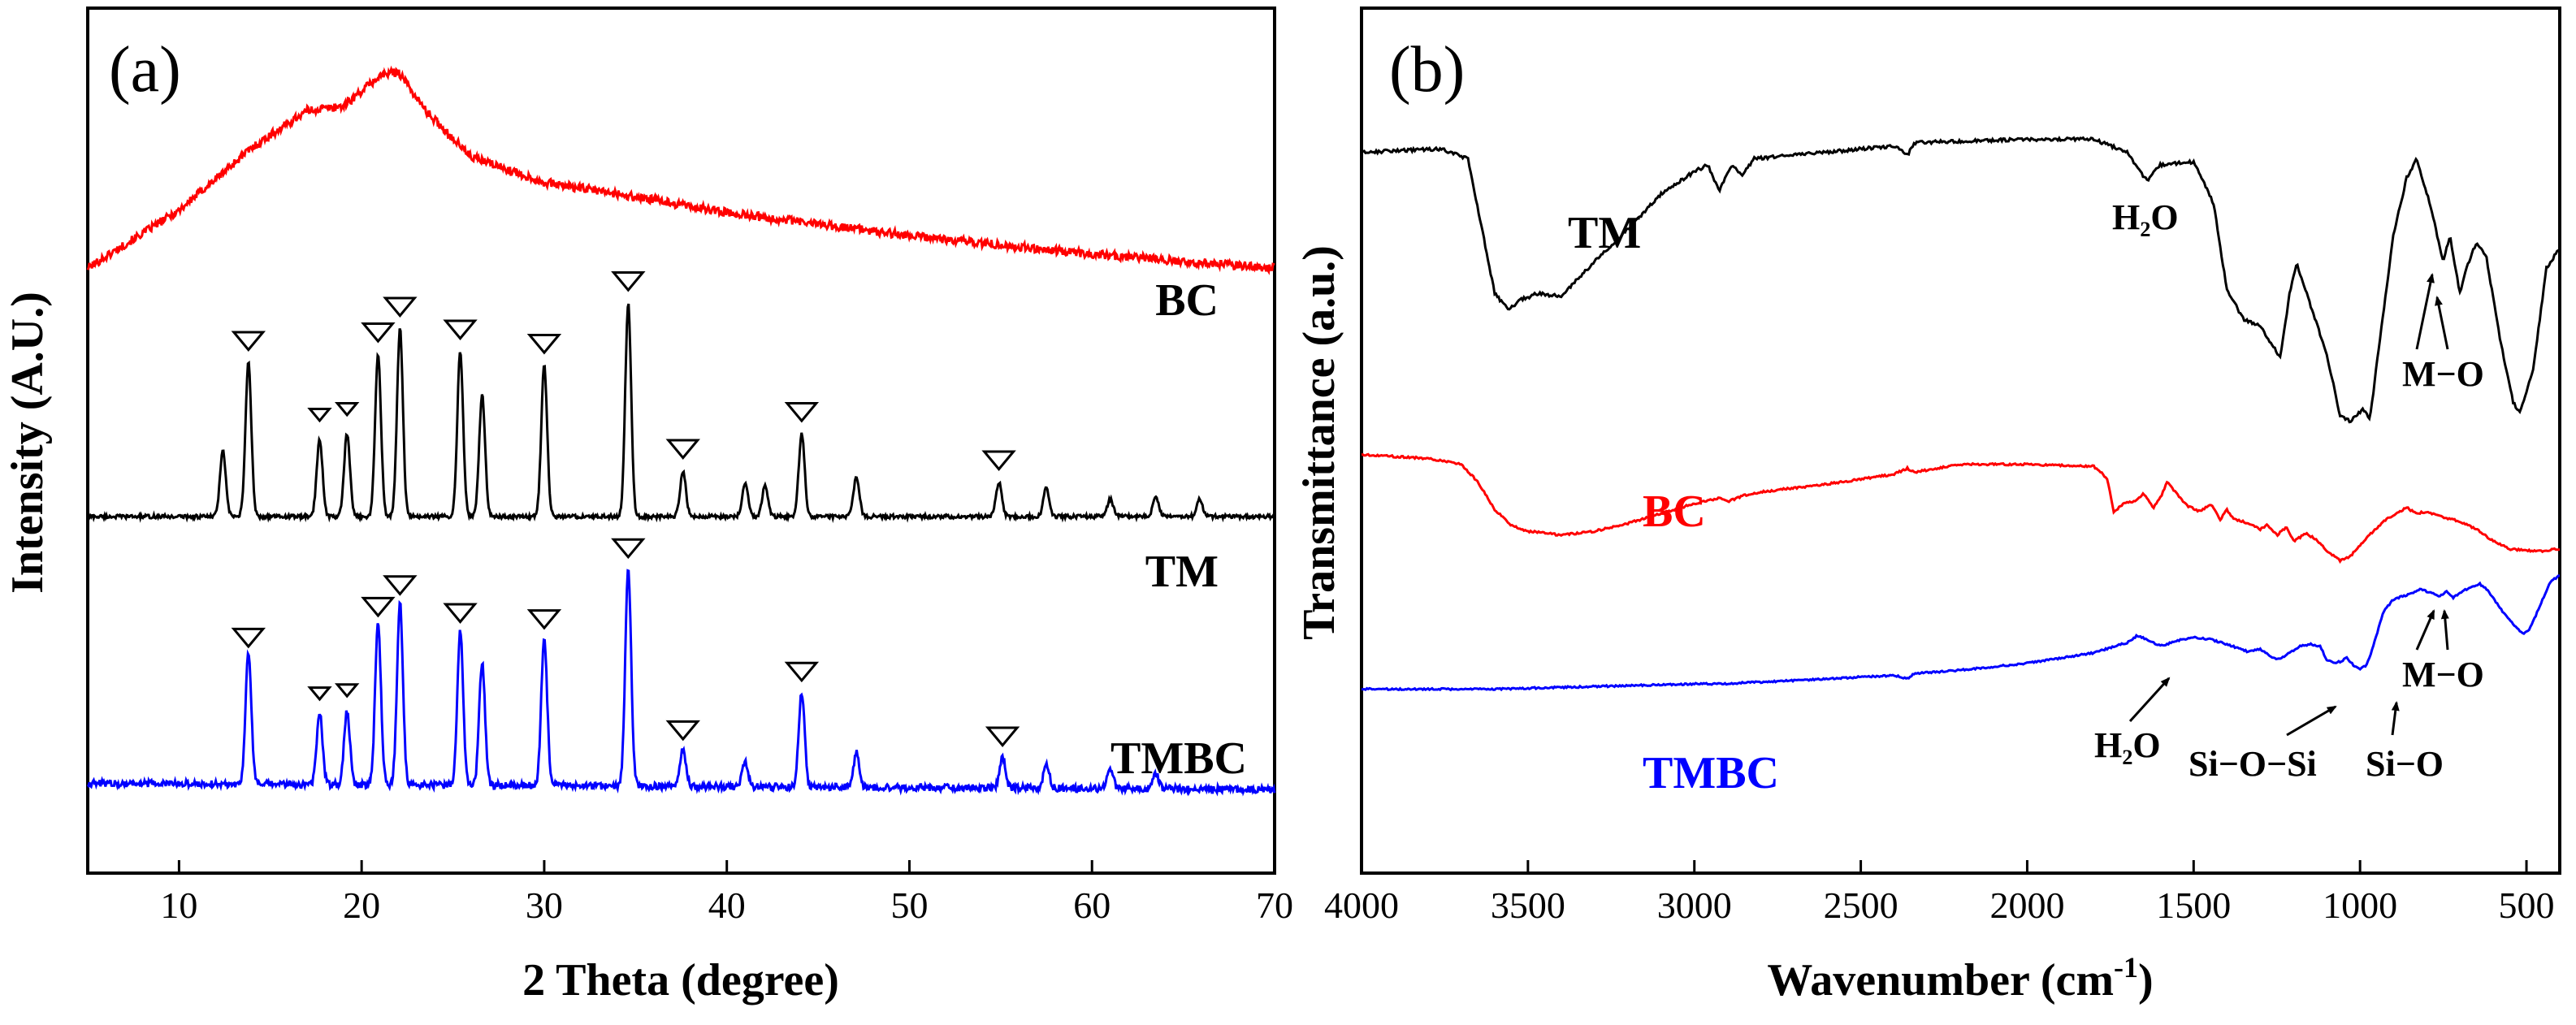  I want to click on arrow-h2o-tmbc, so click(2149, 700).